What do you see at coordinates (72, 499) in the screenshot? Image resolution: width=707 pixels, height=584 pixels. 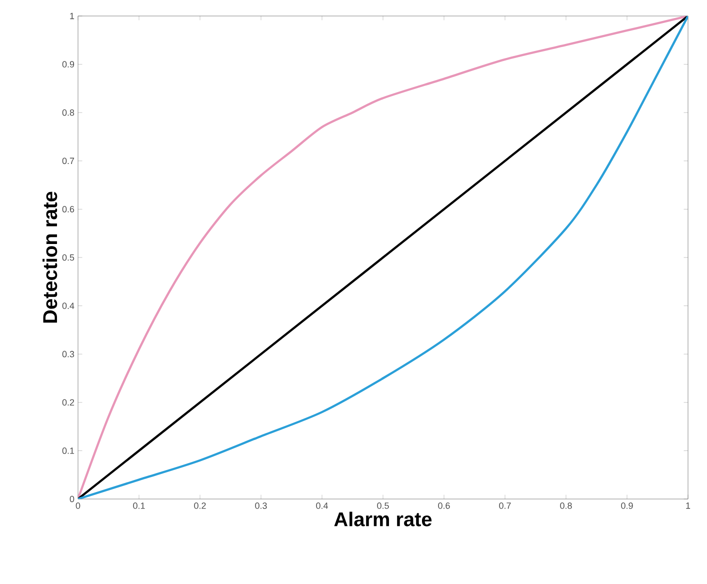 I see `y-tick-label: 0` at bounding box center [72, 499].